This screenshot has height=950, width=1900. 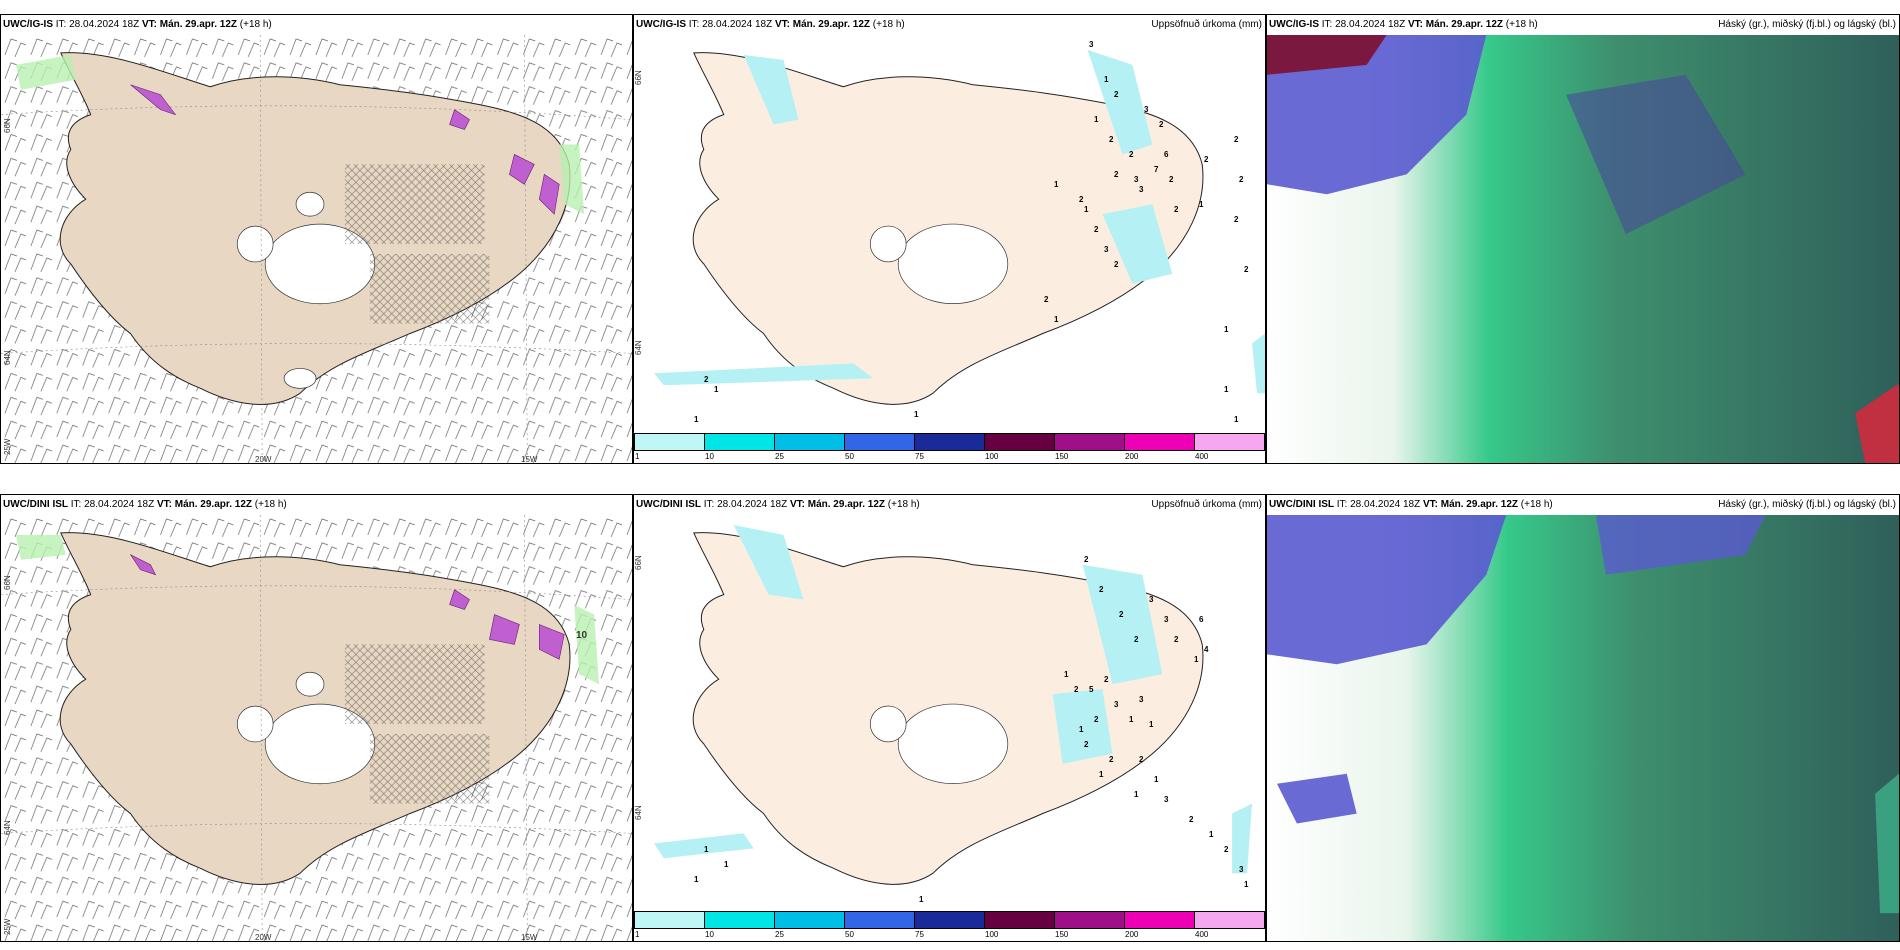 I want to click on colorbar-label: 200, so click(x=1132, y=456).